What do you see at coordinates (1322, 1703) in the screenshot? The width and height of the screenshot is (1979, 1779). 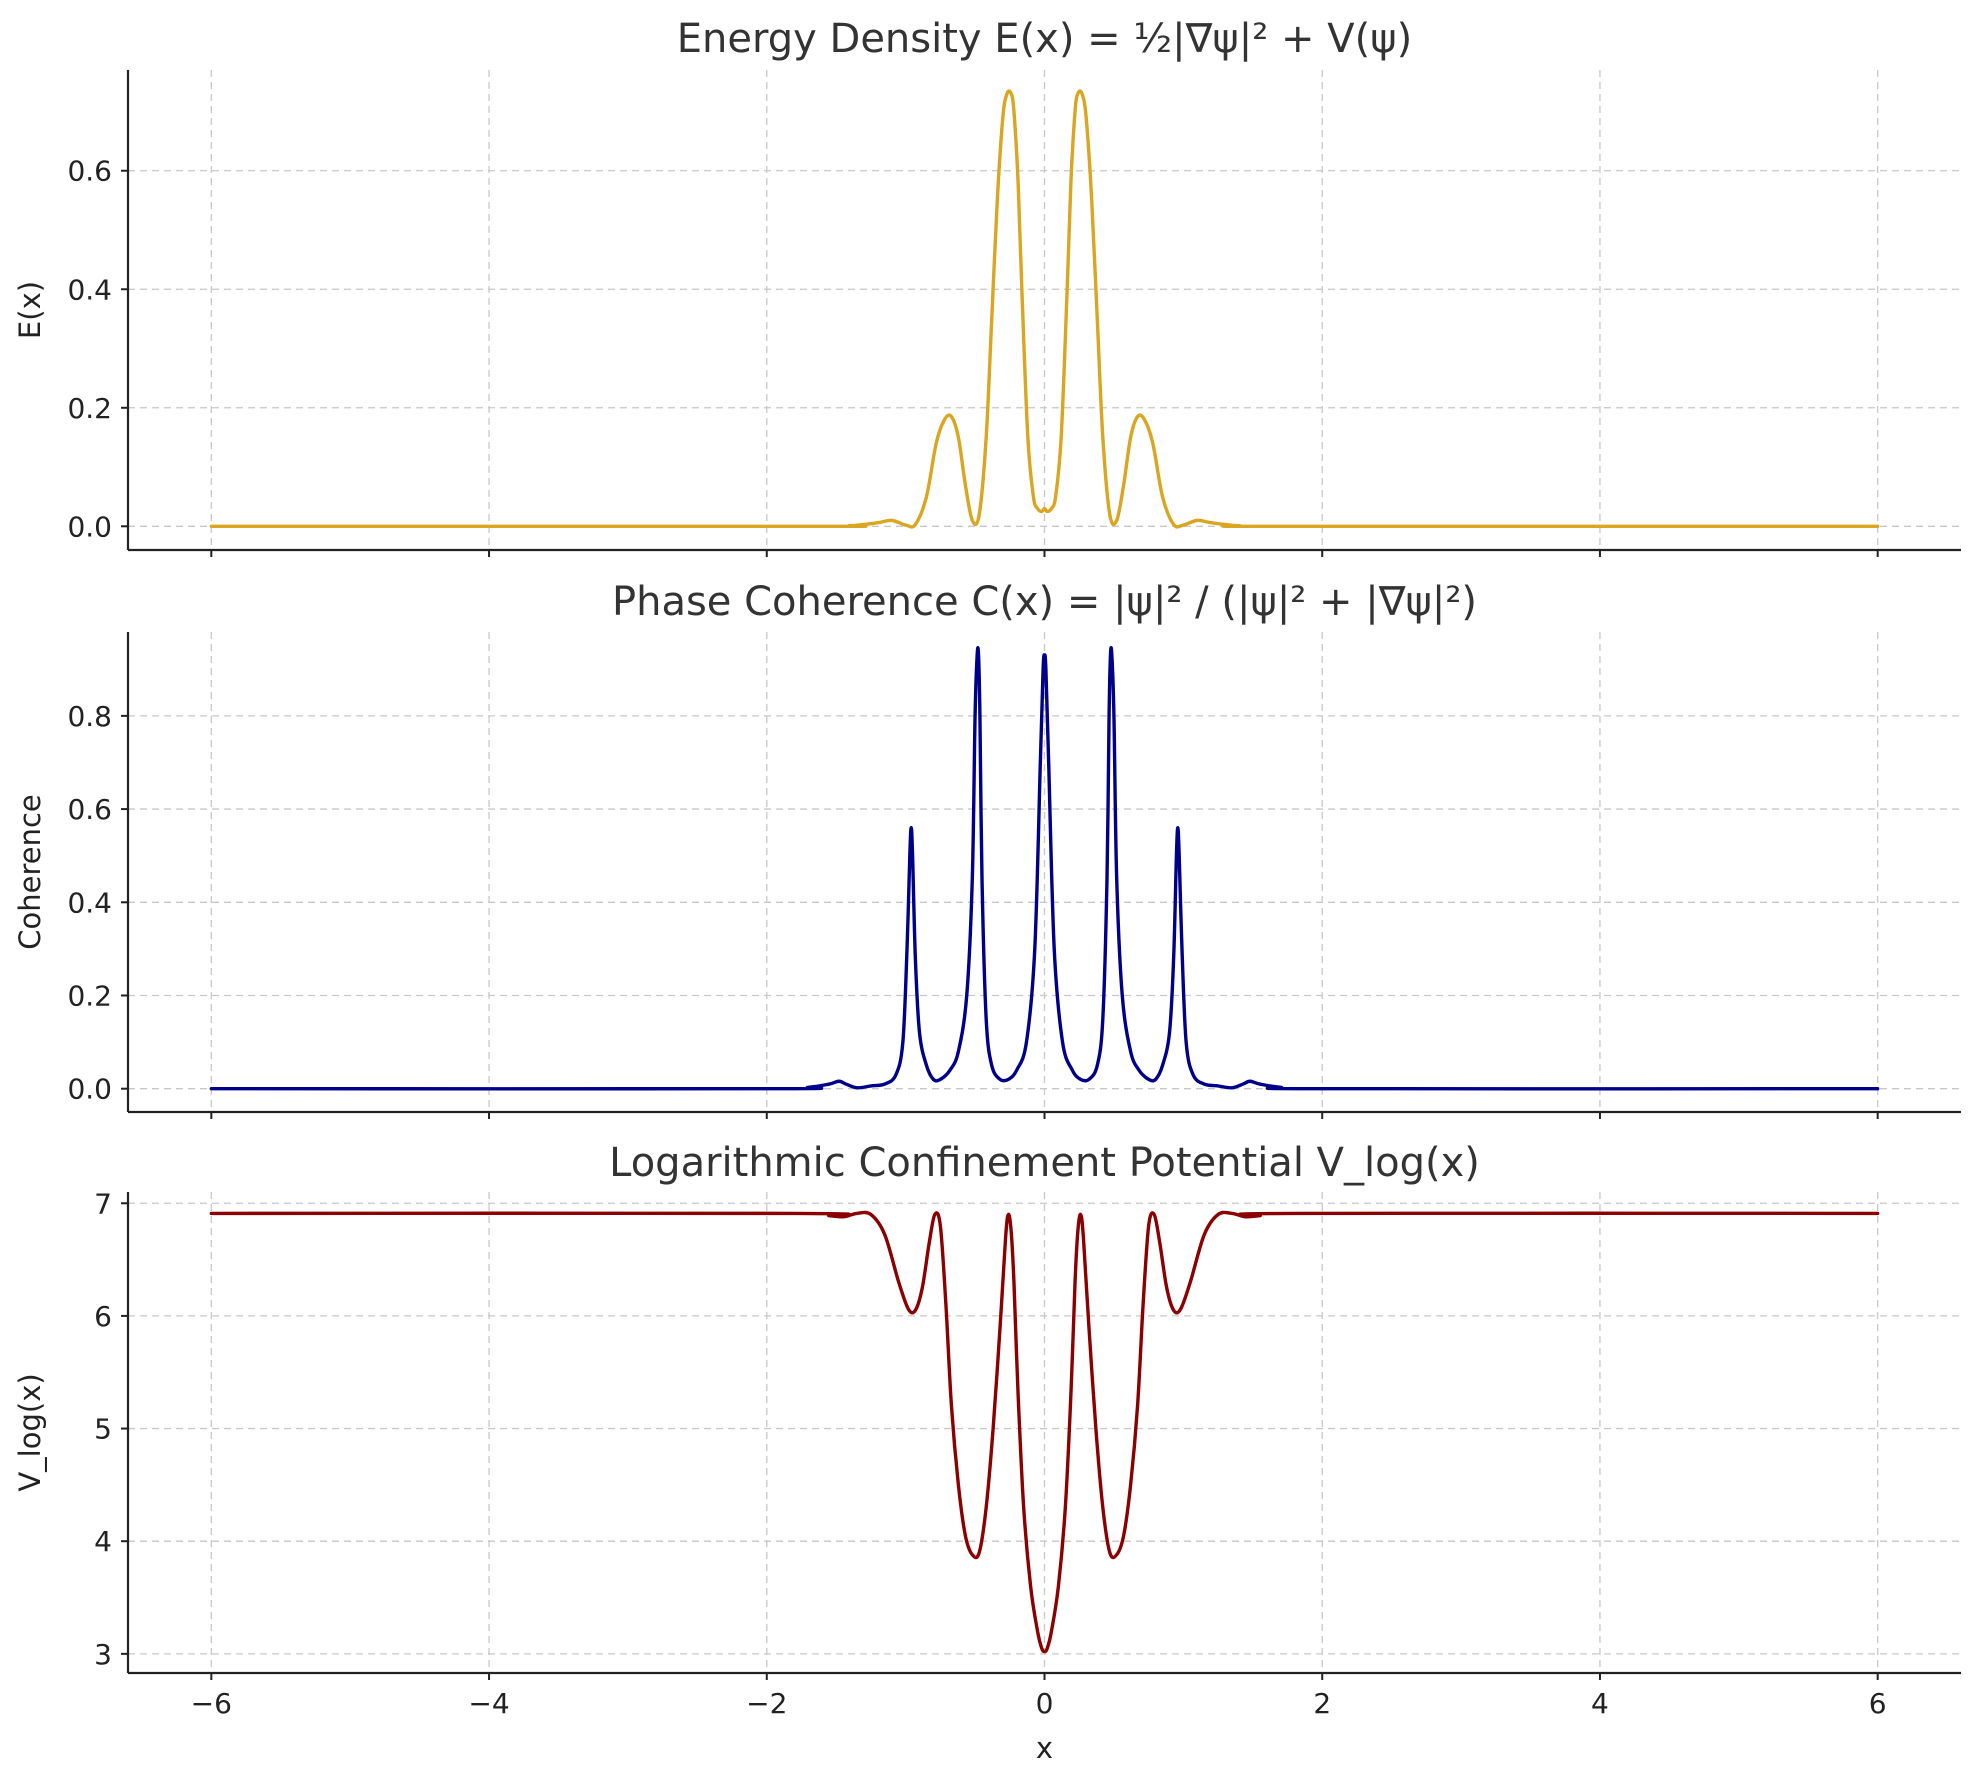 I see `x-tick-label: 2` at bounding box center [1322, 1703].